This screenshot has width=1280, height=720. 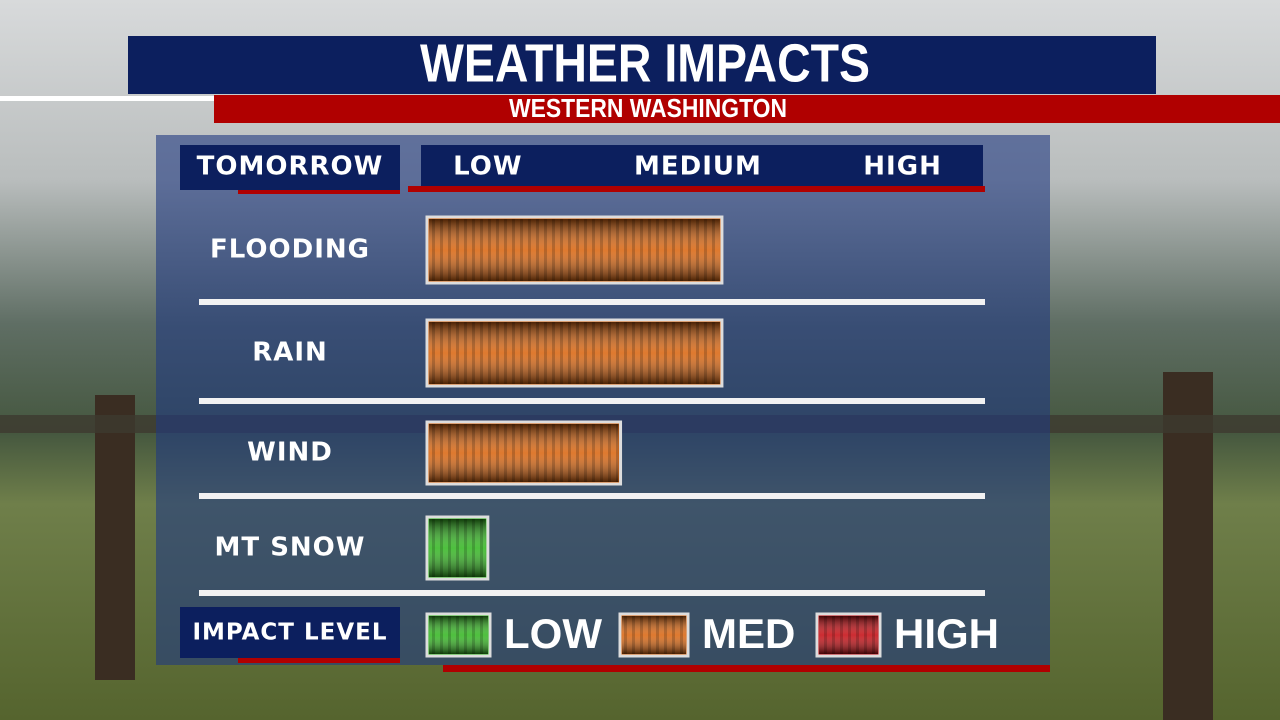 What do you see at coordinates (290, 453) in the screenshot?
I see `category-label: WIND` at bounding box center [290, 453].